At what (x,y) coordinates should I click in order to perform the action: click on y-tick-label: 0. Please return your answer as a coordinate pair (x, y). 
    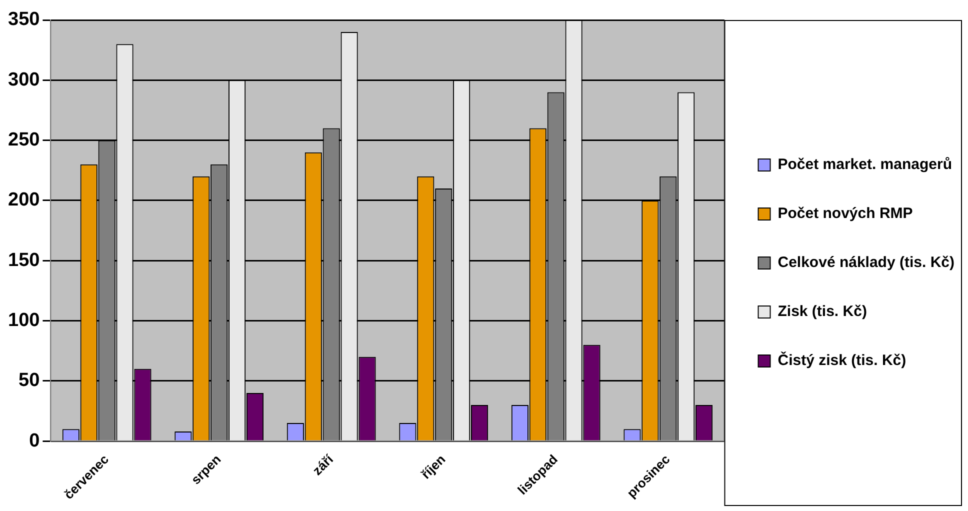
    Looking at the image, I should click on (34, 441).